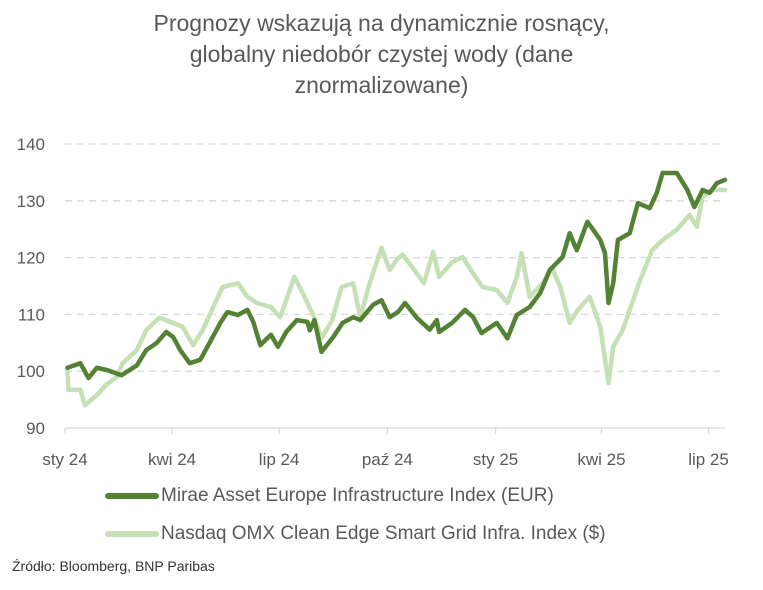 The width and height of the screenshot is (763, 590). Describe the element at coordinates (708, 459) in the screenshot. I see `x-tick-label: lip 25` at that location.